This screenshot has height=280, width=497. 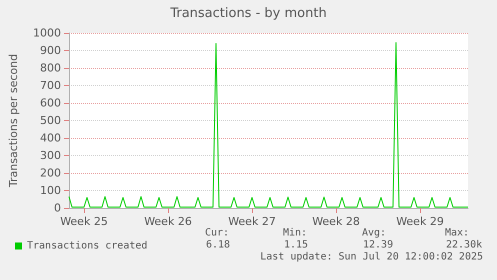 What do you see at coordinates (50, 138) in the screenshot?
I see `y-tick-label: 400` at bounding box center [50, 138].